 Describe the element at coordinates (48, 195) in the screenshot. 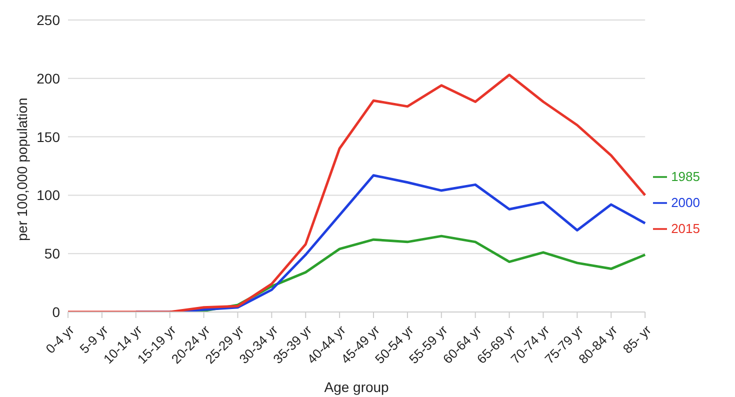

I see `y-tick-label: 100` at that location.